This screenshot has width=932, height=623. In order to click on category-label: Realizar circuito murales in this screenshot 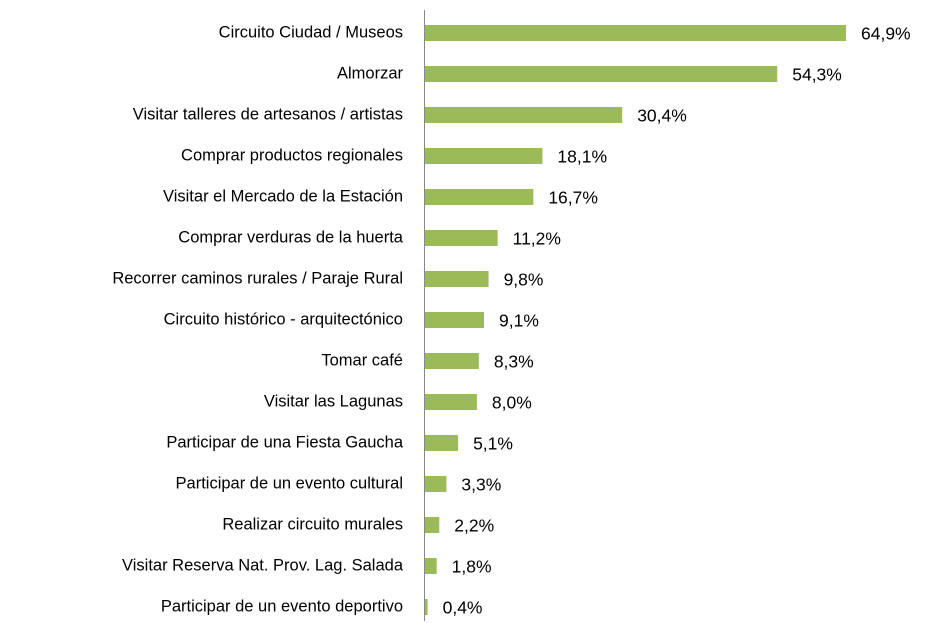, I will do `click(312, 524)`.